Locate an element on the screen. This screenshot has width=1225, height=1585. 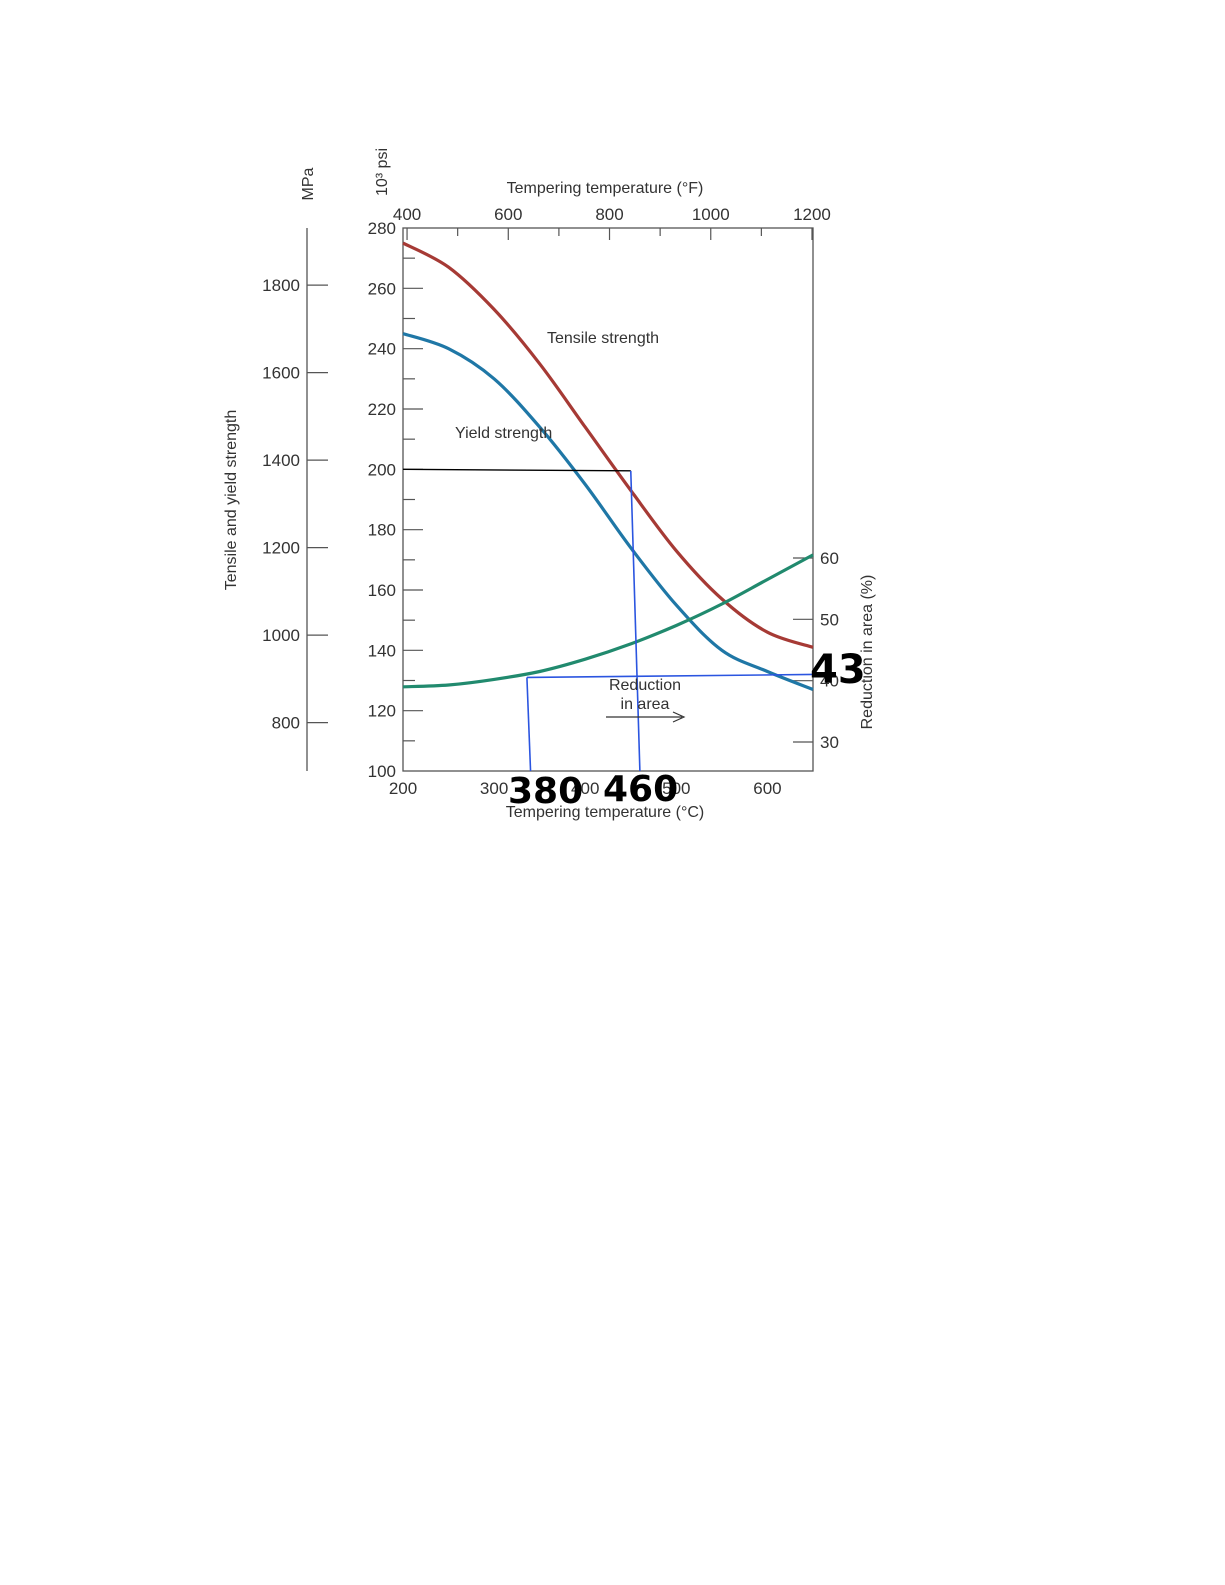
x-bottom-tick-label: 300 is located at coordinates (494, 788).